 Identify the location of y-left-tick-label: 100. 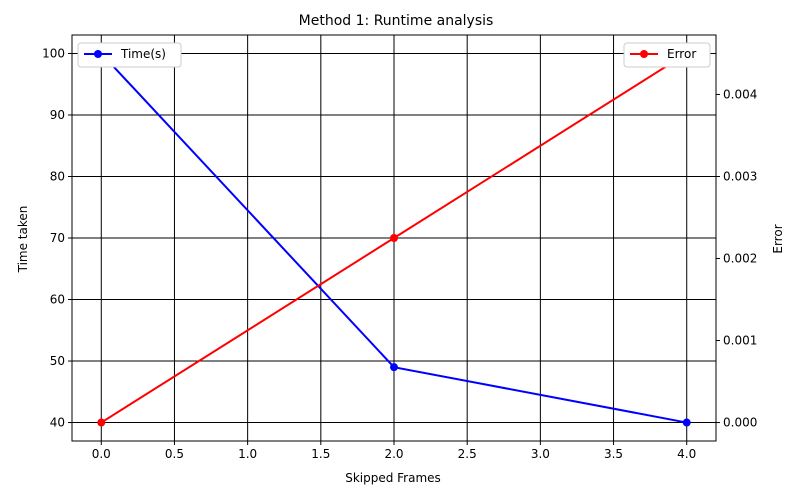
(53, 53).